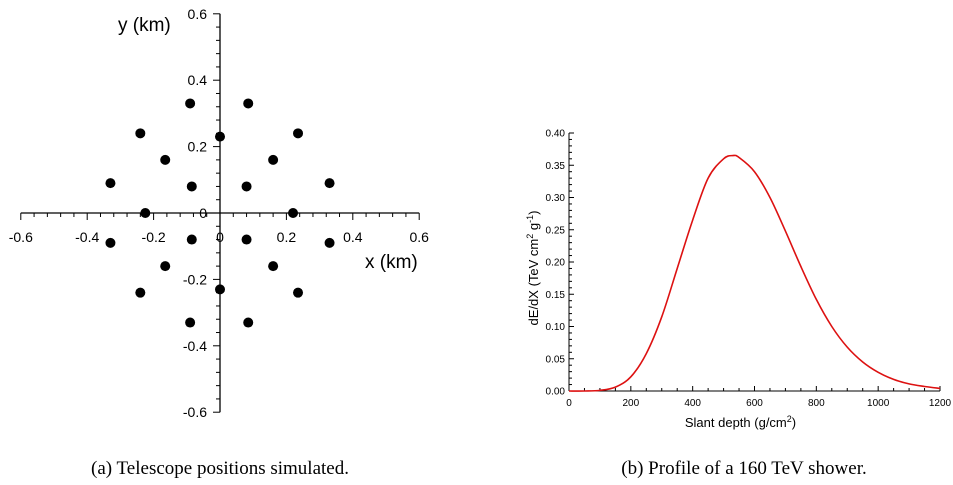  What do you see at coordinates (287, 237) in the screenshot?
I see `x-tick-label: 0.2` at bounding box center [287, 237].